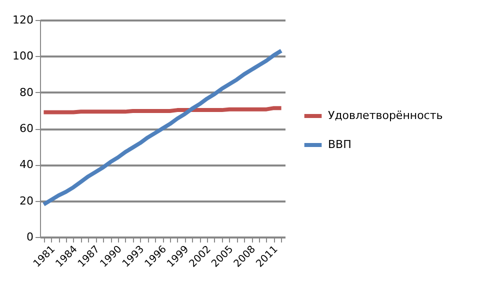 Image resolution: width=481 pixels, height=289 pixels. Describe the element at coordinates (340, 144) in the screenshot. I see `legend-label: ВВП` at that location.